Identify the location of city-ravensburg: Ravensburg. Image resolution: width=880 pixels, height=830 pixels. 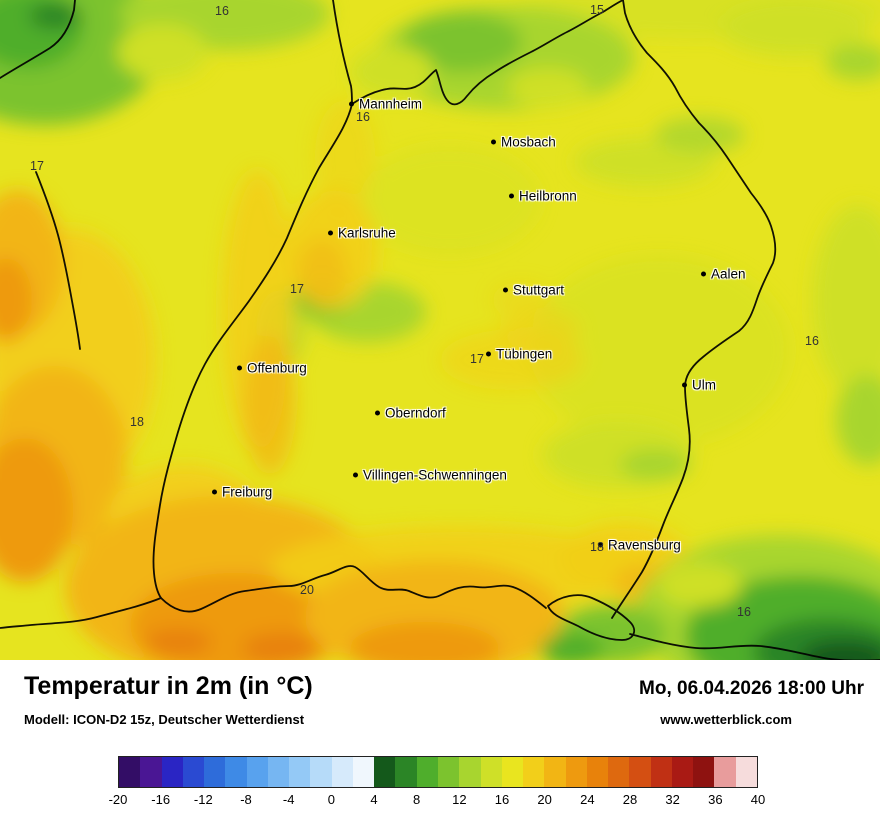
(639, 545).